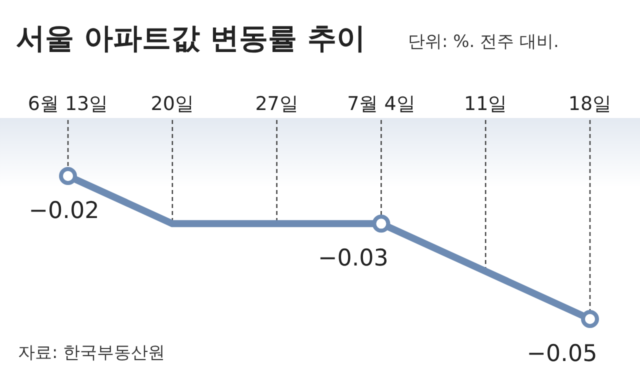 The width and height of the screenshot is (640, 392). I want to click on x-tick-label: 7월 4일, so click(381, 104).